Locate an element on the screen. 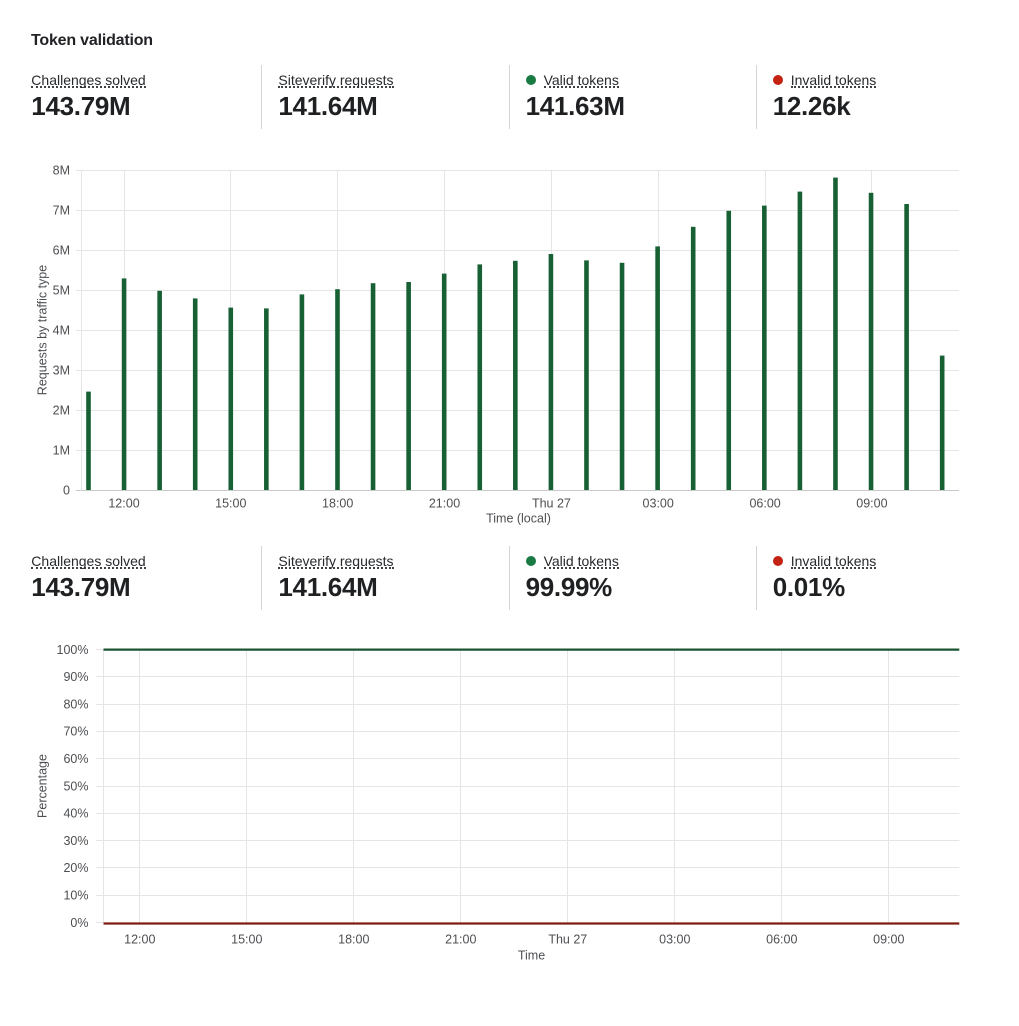 The width and height of the screenshot is (1019, 1026). svg-text: 2M is located at coordinates (61, 410).